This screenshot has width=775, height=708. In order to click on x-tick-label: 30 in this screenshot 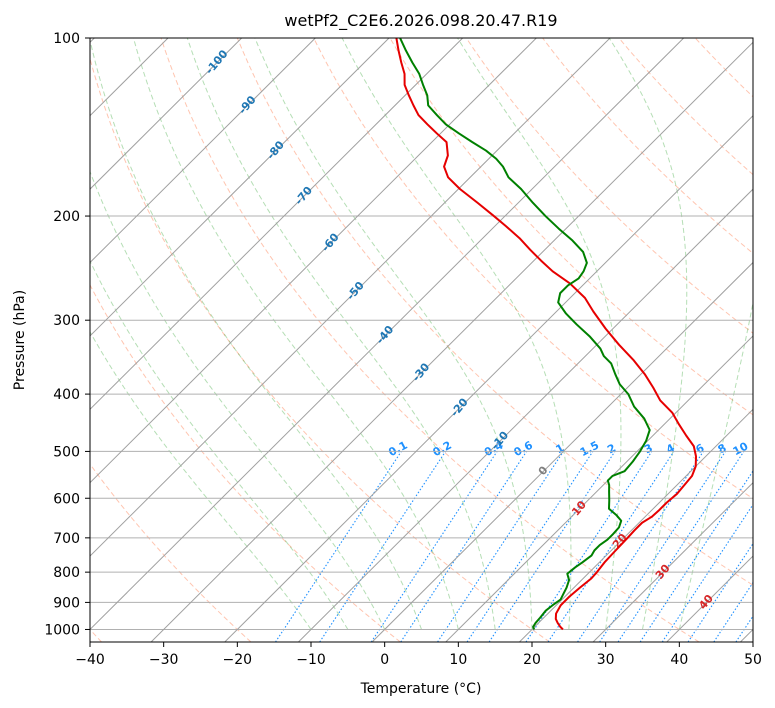, I will do `click(606, 660)`.